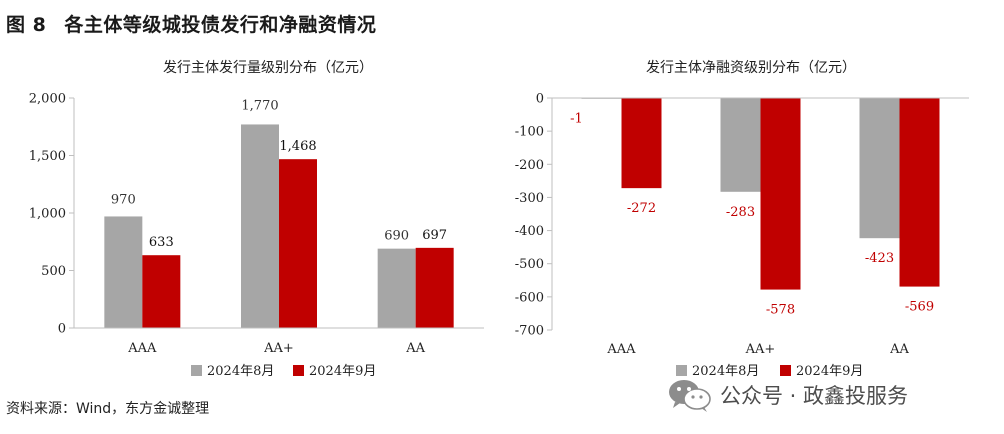 The width and height of the screenshot is (1004, 434). What do you see at coordinates (641, 208) in the screenshot?
I see `data-label: -272` at bounding box center [641, 208].